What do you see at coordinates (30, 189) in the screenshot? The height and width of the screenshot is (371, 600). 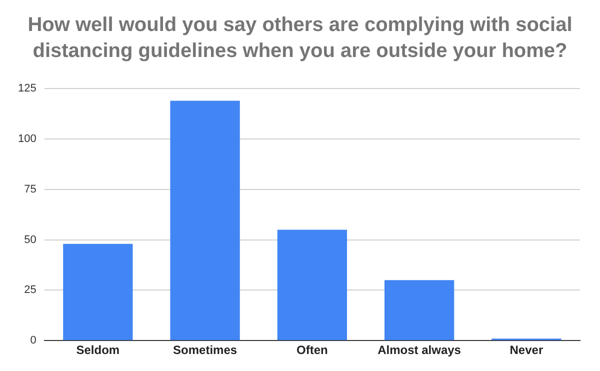 I see `y-tick-label: 75` at bounding box center [30, 189].